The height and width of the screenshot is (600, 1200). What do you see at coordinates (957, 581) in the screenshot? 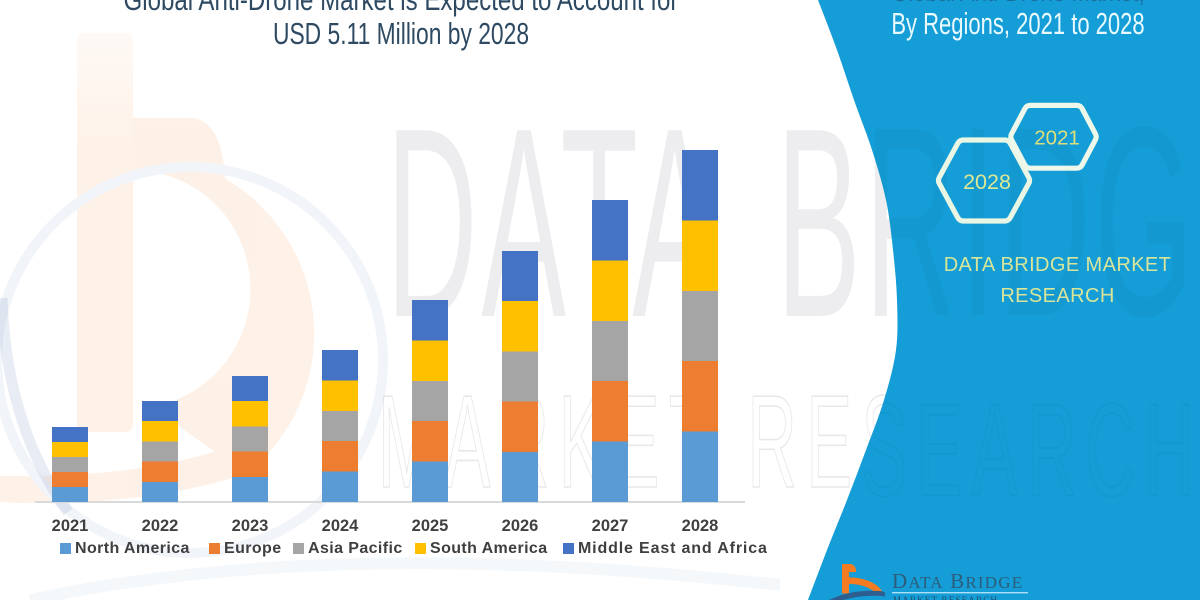
I see `svg-text: DATA BRIDGE` at bounding box center [957, 581].